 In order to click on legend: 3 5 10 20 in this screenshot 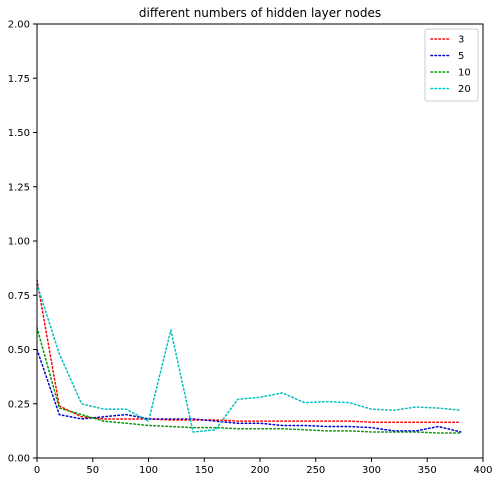, I will do `click(451, 65)`.